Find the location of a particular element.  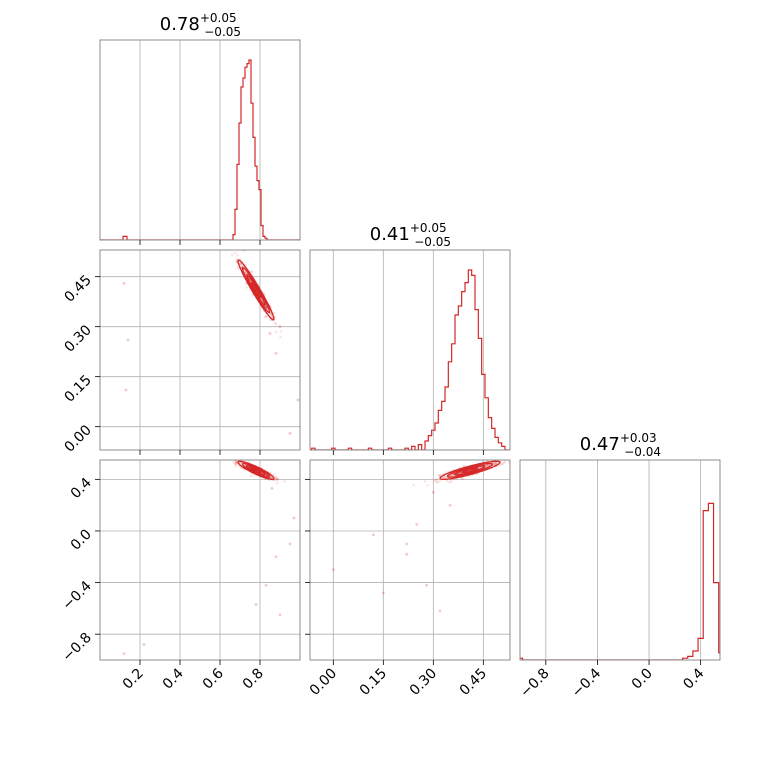

y-tick-label: 0.0 is located at coordinates (81, 539).